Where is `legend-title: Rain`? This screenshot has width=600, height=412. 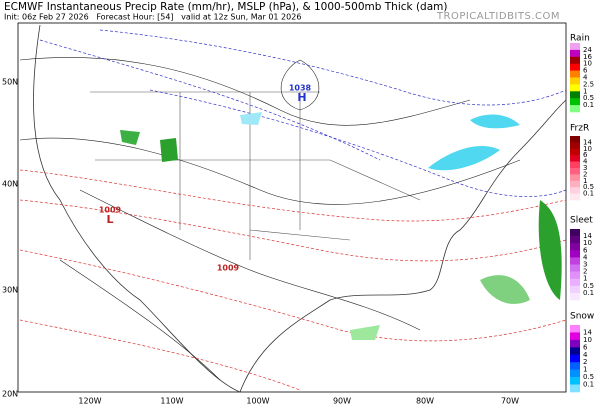
legend-title: Rain is located at coordinates (580, 39).